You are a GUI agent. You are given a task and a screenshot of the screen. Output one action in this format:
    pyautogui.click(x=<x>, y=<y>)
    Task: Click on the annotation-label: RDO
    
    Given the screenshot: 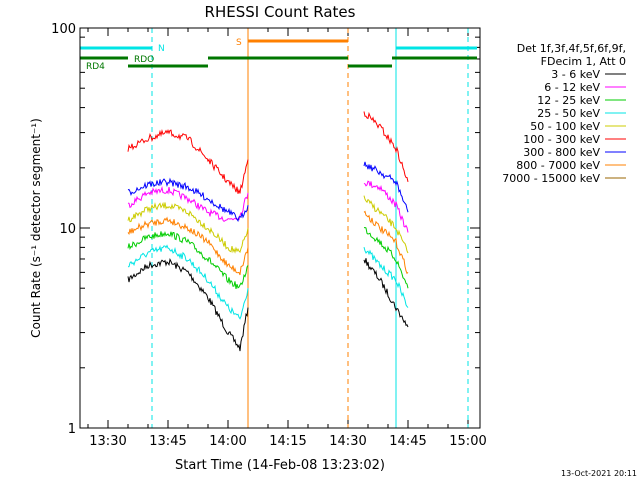 What is the action you would take?
    pyautogui.click(x=144, y=60)
    